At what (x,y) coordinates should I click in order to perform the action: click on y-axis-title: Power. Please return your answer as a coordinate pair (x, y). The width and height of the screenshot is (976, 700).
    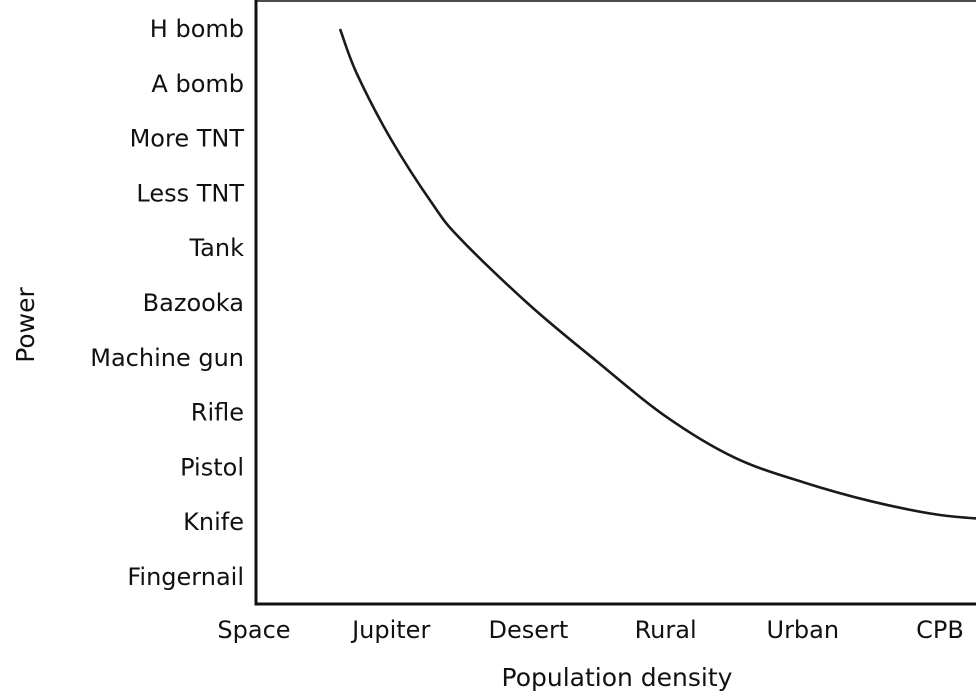
    Looking at the image, I should click on (25, 324).